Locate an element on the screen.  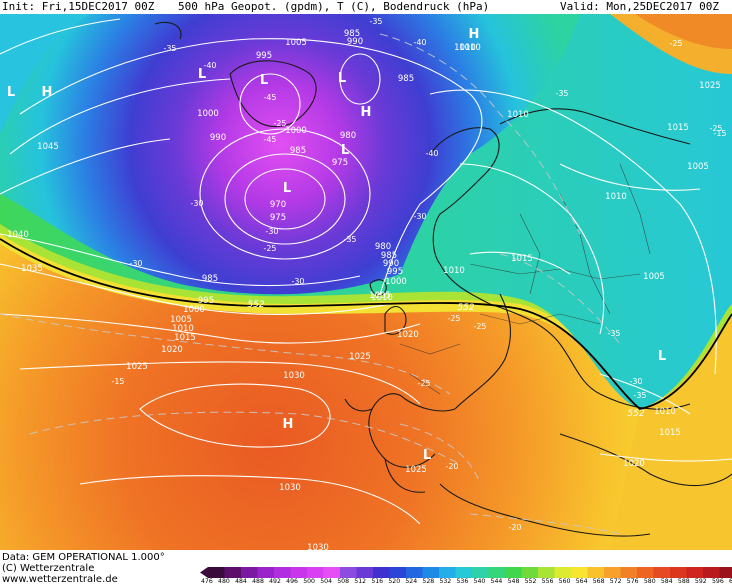
website-link: www.wetterzentrale.de is located at coordinates (60, 579).